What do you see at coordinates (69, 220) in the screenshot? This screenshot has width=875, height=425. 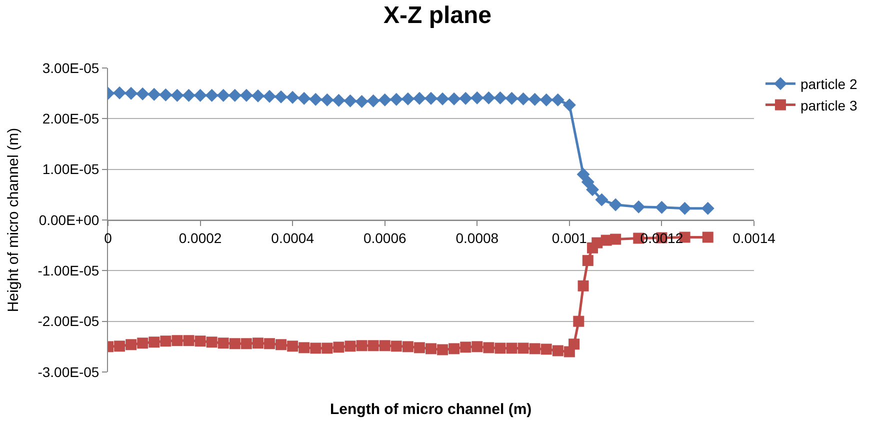 I see `y-tick-label: 0.00E+00` at bounding box center [69, 220].